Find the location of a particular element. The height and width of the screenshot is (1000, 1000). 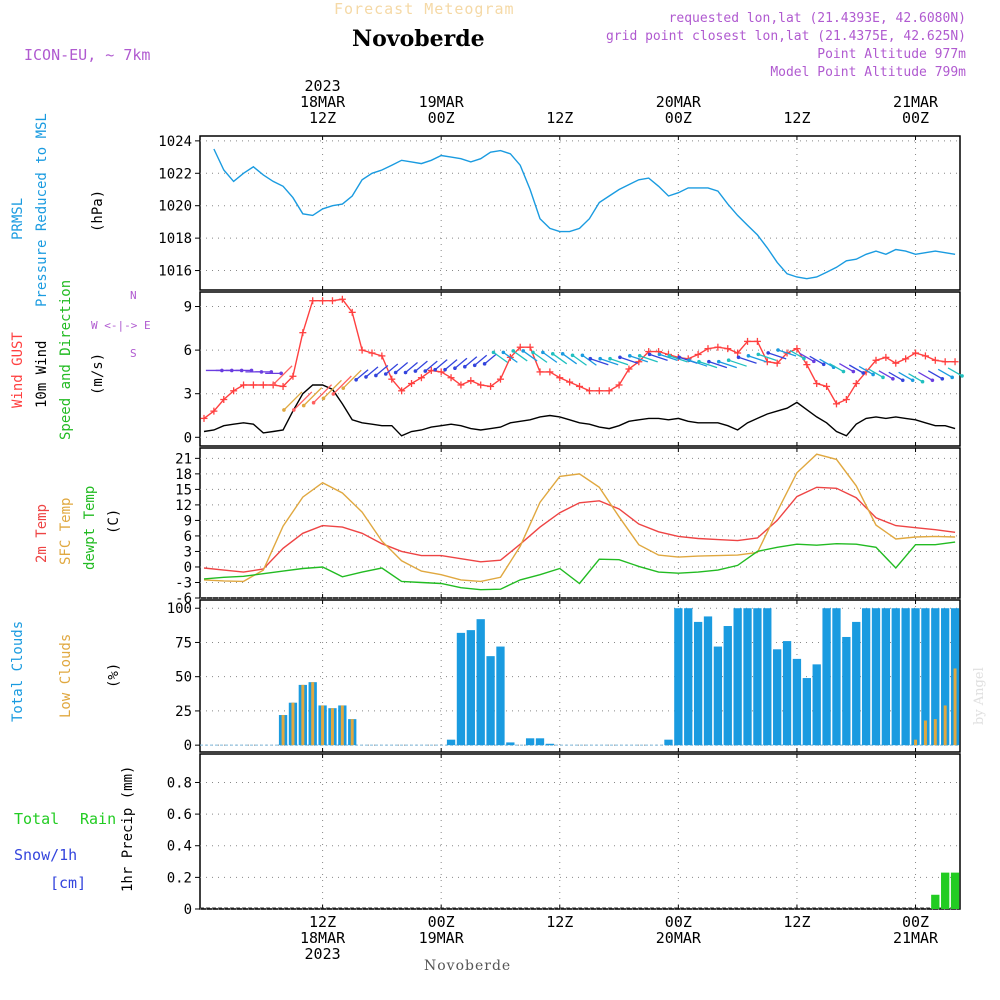

temperature-ytick-label: 0 is located at coordinates (188, 568).